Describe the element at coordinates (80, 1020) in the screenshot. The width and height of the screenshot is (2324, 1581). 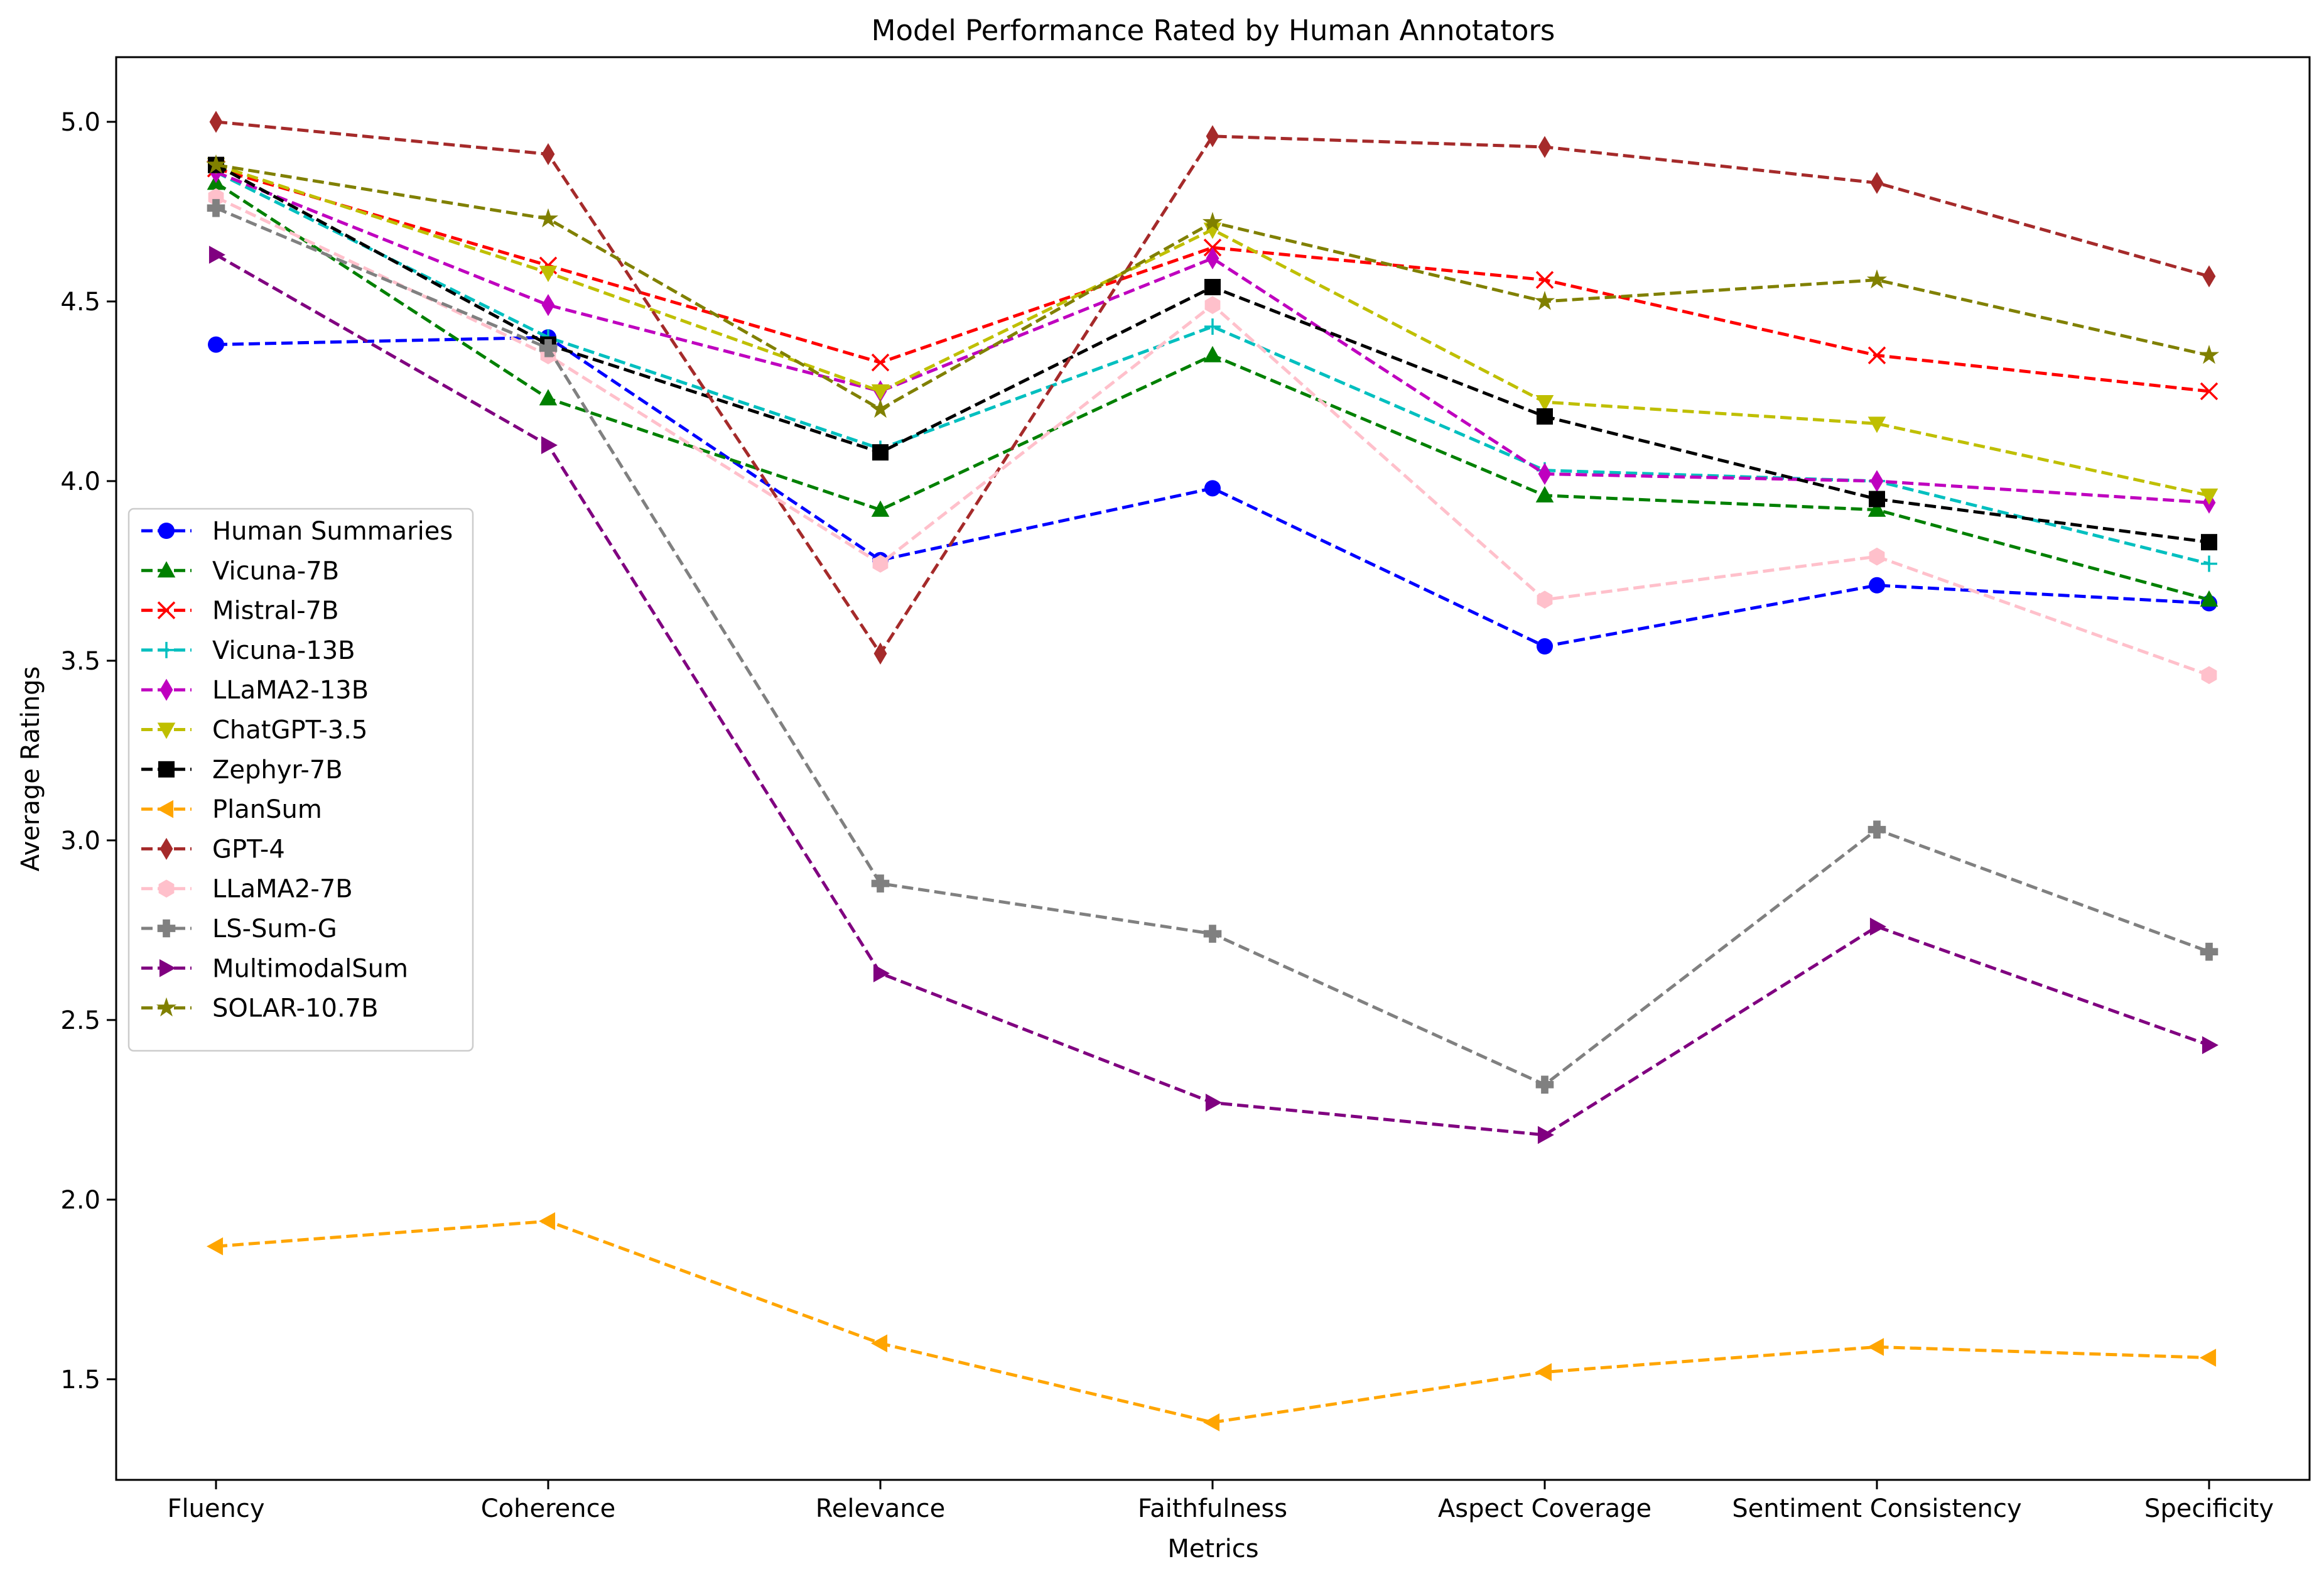
I see `y-tick-label: 2.5` at that location.